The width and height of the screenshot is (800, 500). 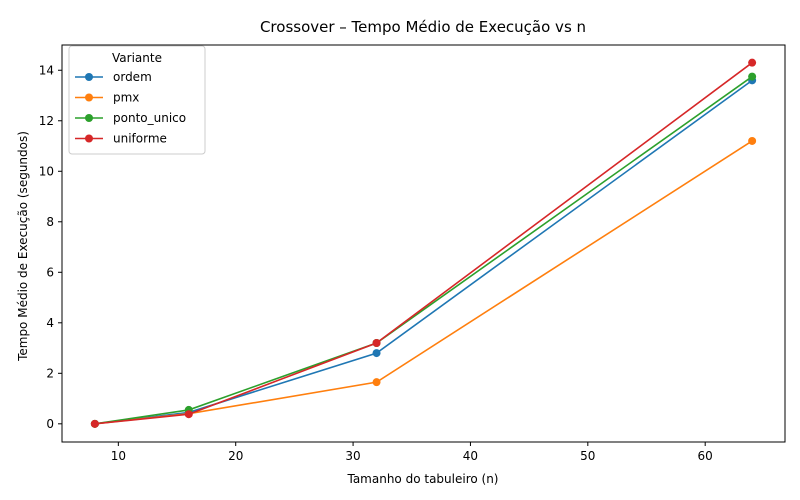 I want to click on y-tick-label: 0, so click(x=50, y=424).